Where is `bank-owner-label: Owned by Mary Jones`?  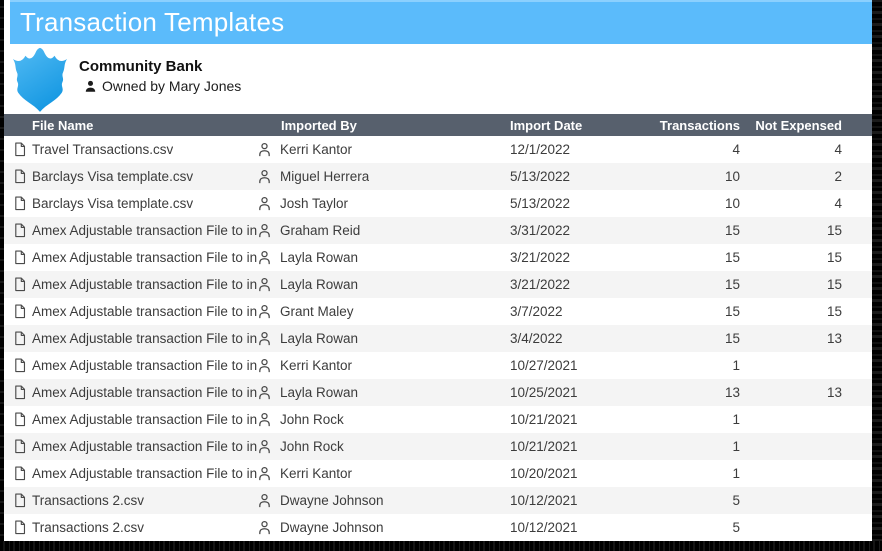
bank-owner-label: Owned by Mary Jones is located at coordinates (172, 86).